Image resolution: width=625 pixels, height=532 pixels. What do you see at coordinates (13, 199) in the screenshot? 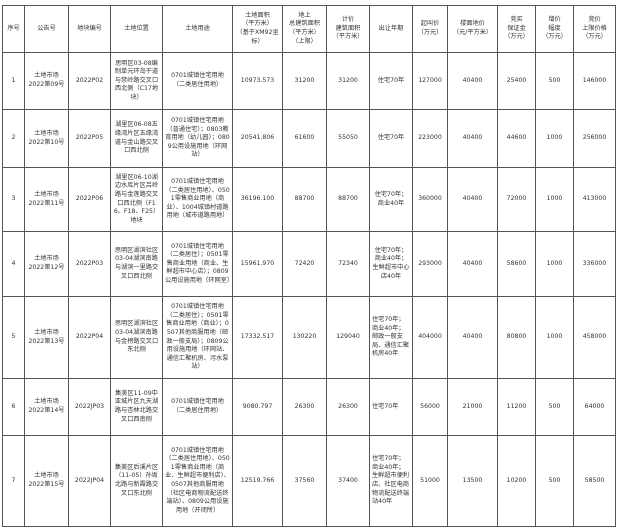
I see `cell-seq: 3` at bounding box center [13, 199].